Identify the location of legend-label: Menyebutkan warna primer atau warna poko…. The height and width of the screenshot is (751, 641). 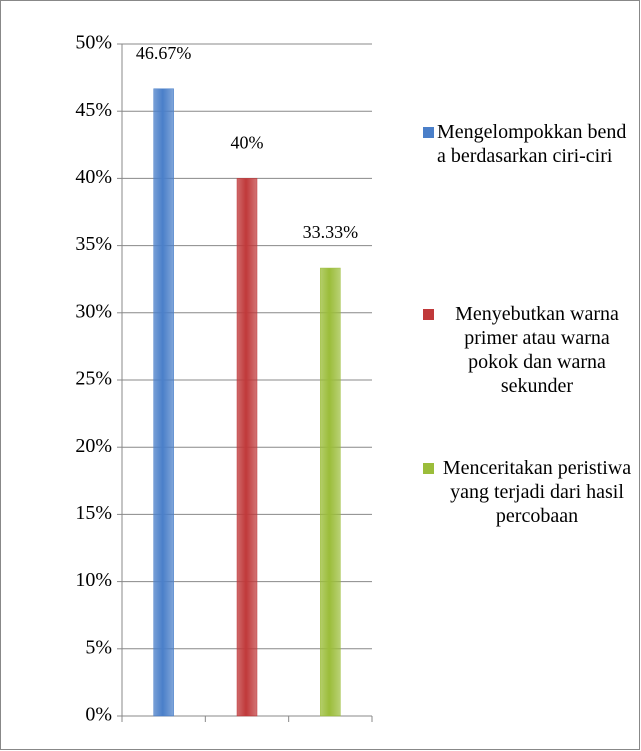
(537, 350).